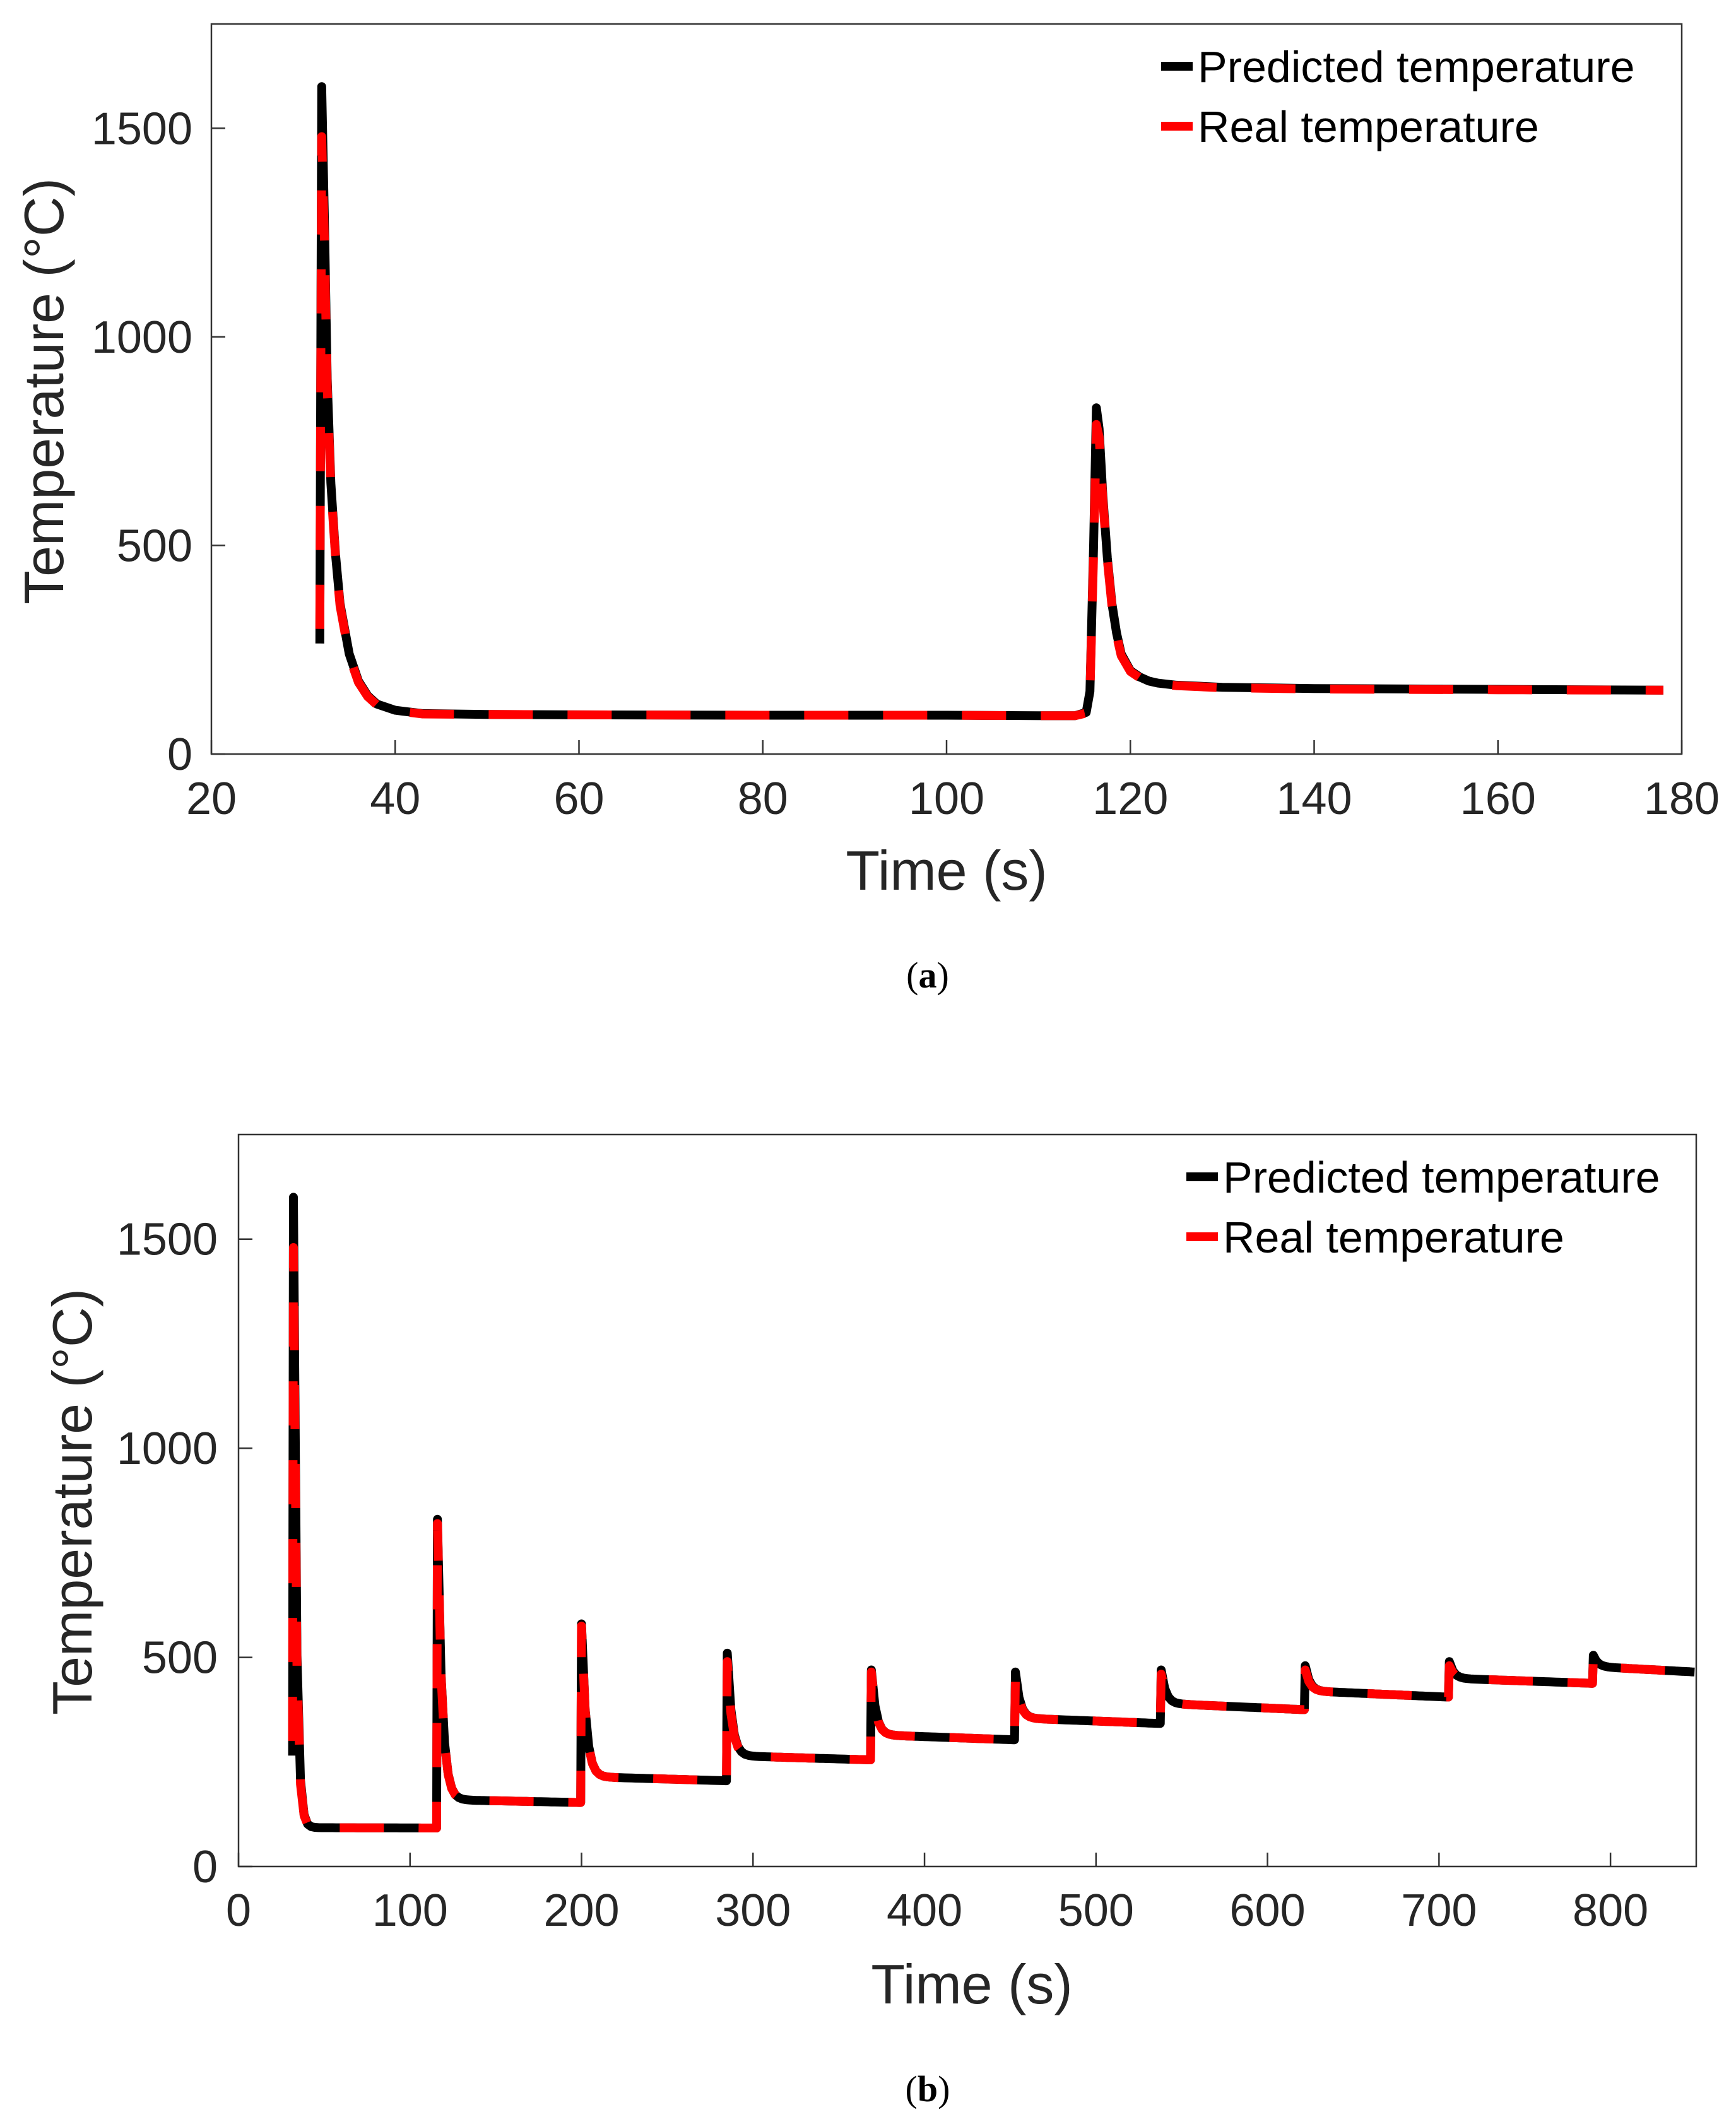  I want to click on x-tick-label: 500, so click(1096, 1911).